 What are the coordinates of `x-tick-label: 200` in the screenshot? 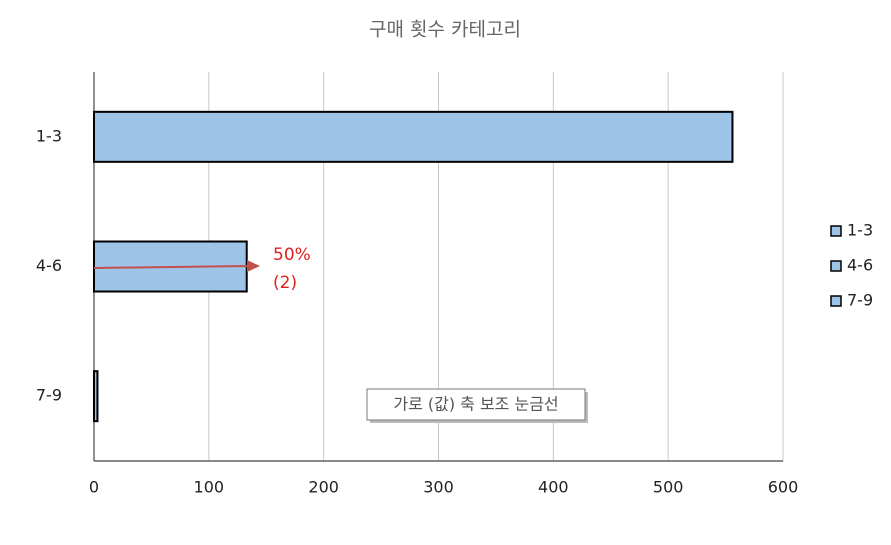 It's located at (323, 487).